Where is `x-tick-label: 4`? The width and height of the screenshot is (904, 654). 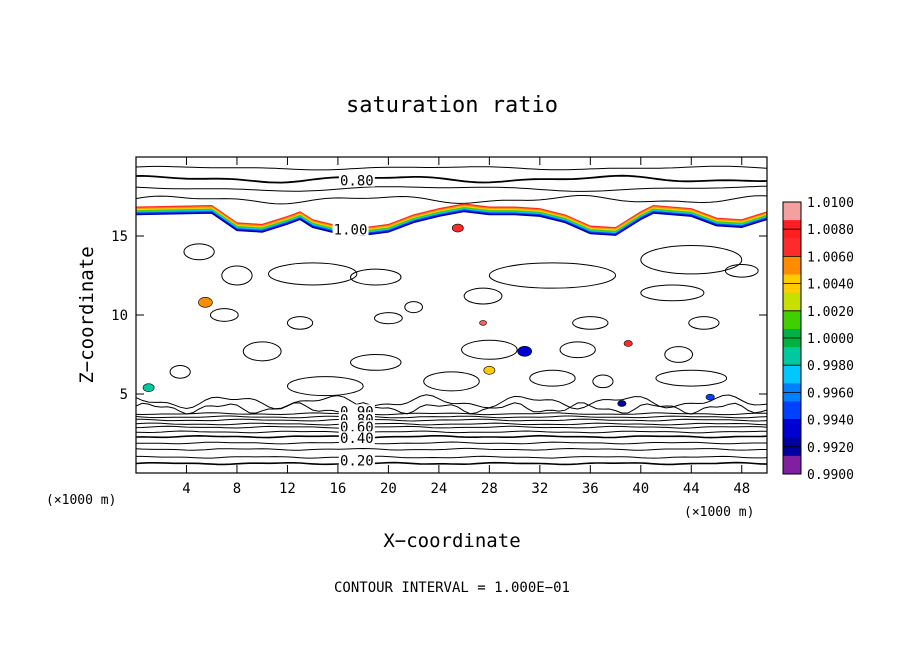
x-tick-label: 4 is located at coordinates (186, 489).